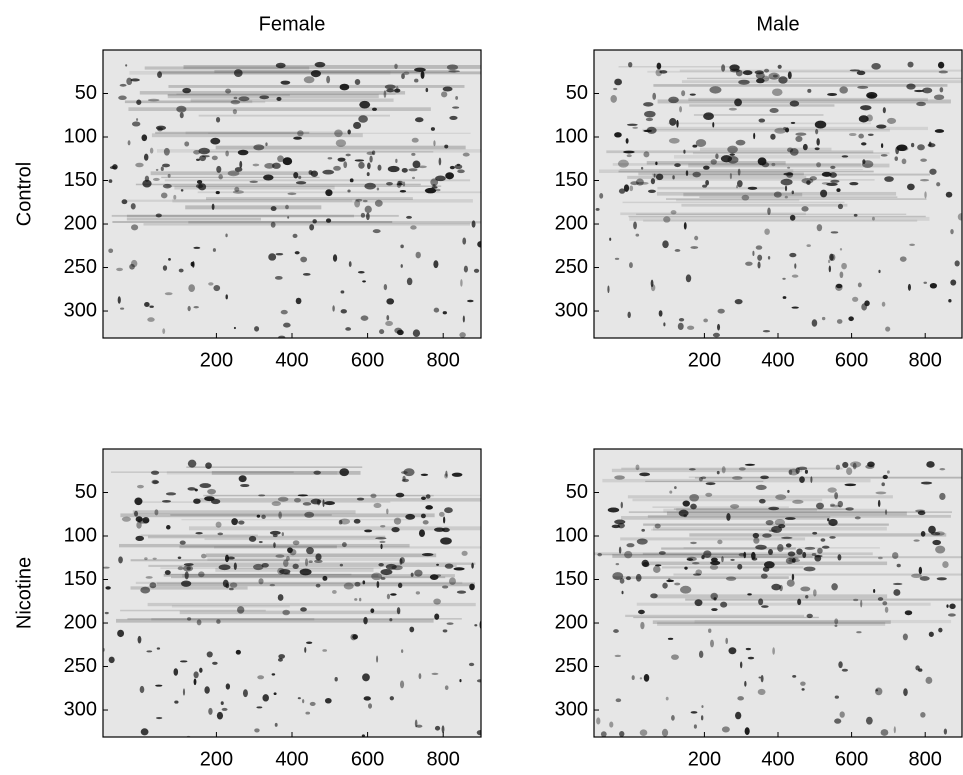 This screenshot has width=963, height=775. Describe the element at coordinates (216, 360) in the screenshot. I see `x-tick-label: 200` at that location.